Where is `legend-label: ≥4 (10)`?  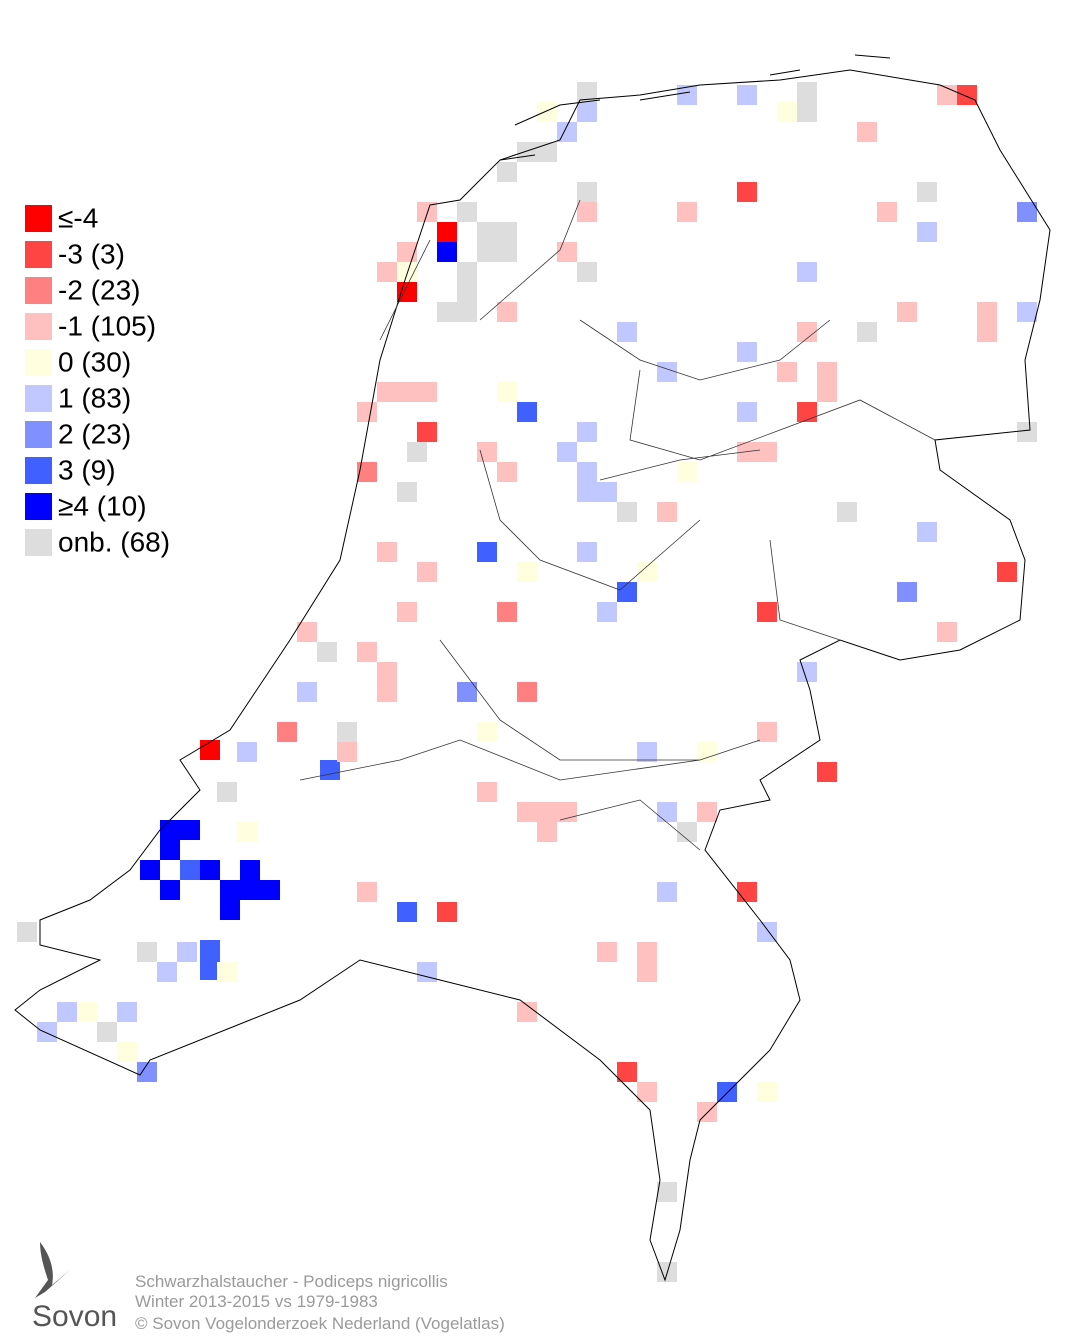 legend-label: ≥4 (10) is located at coordinates (102, 505).